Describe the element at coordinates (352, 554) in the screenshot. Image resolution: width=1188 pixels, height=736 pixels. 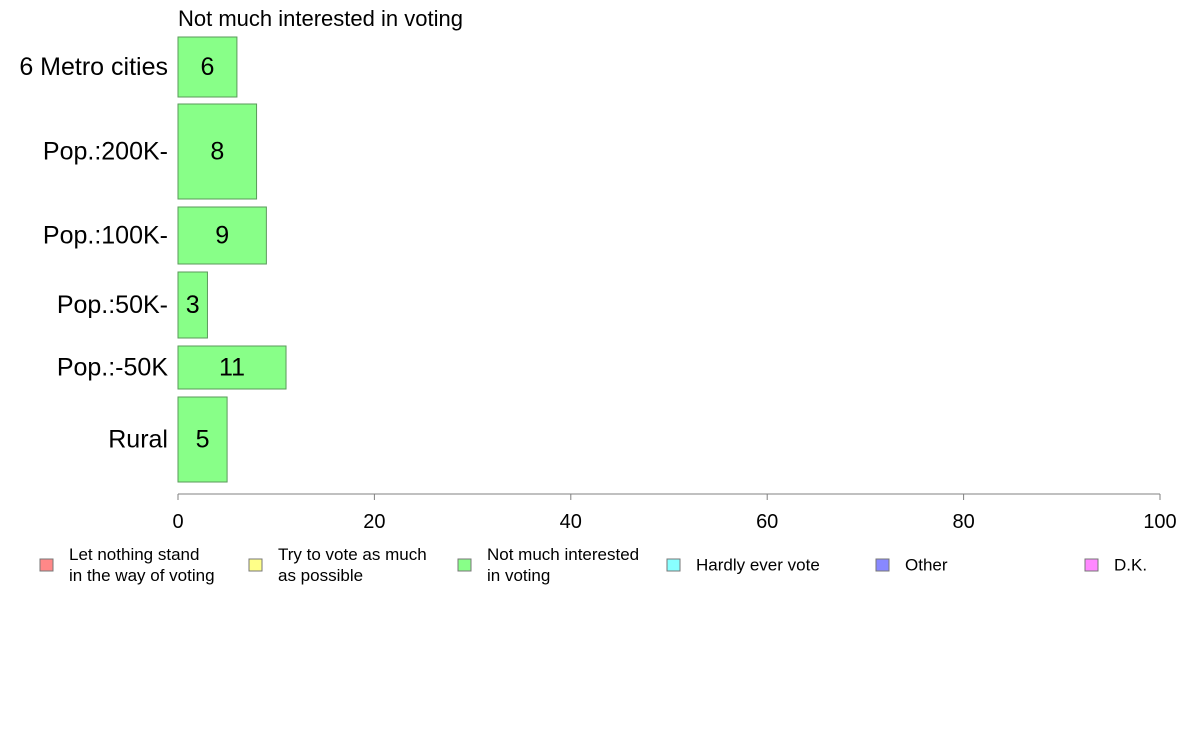
I see `legend-label: Try to vote as much` at that location.